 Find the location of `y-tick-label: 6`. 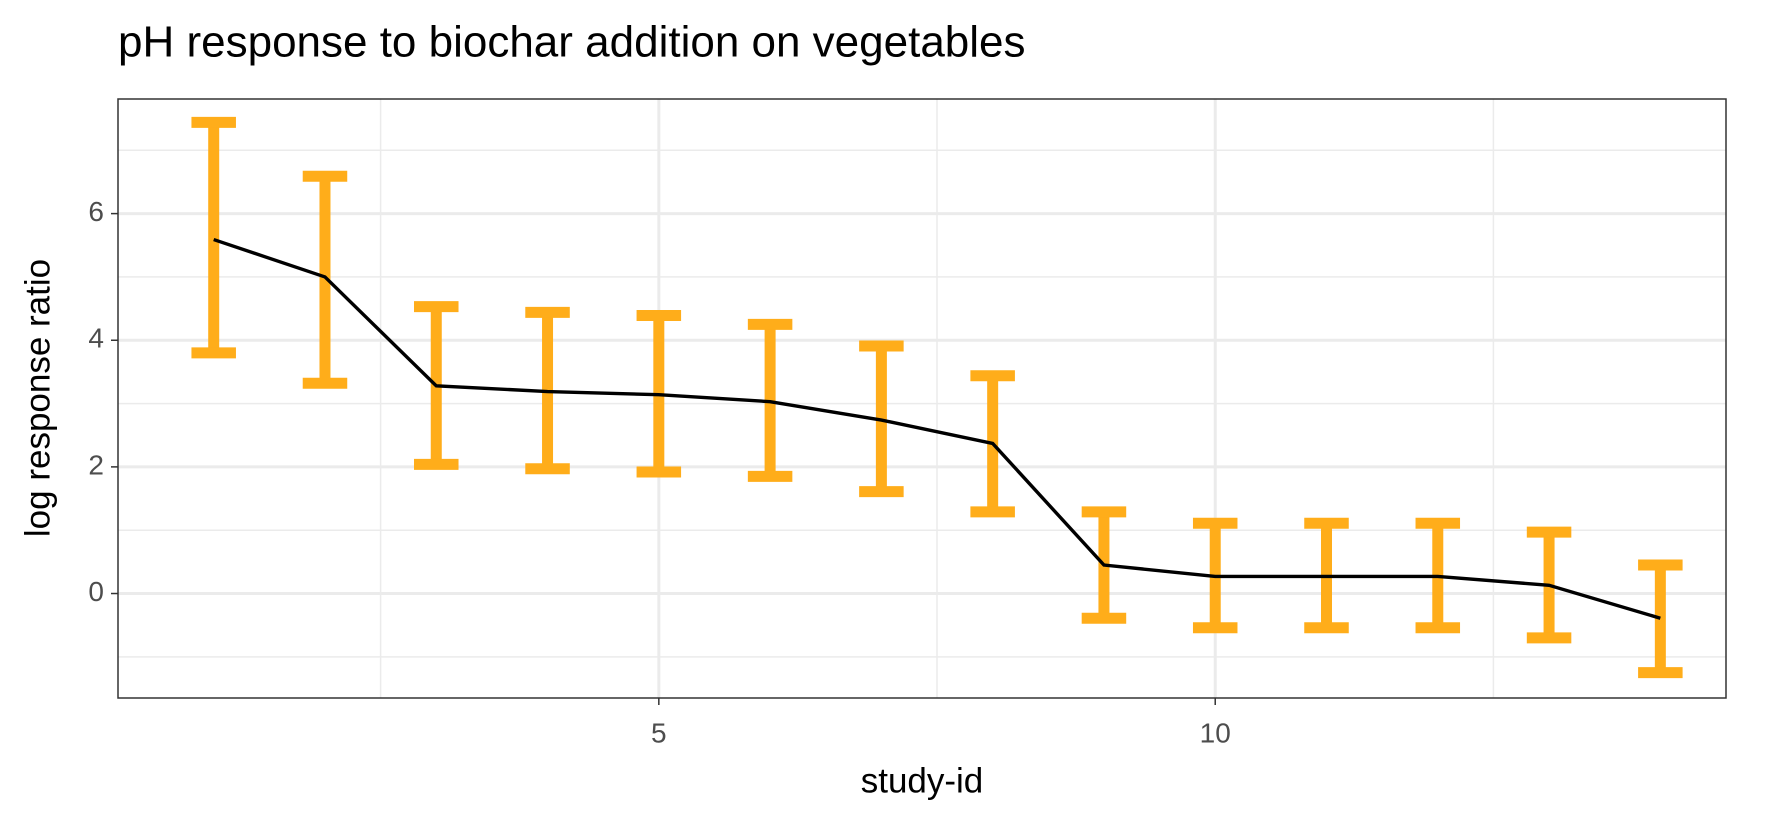

y-tick-label: 6 is located at coordinates (96, 211).